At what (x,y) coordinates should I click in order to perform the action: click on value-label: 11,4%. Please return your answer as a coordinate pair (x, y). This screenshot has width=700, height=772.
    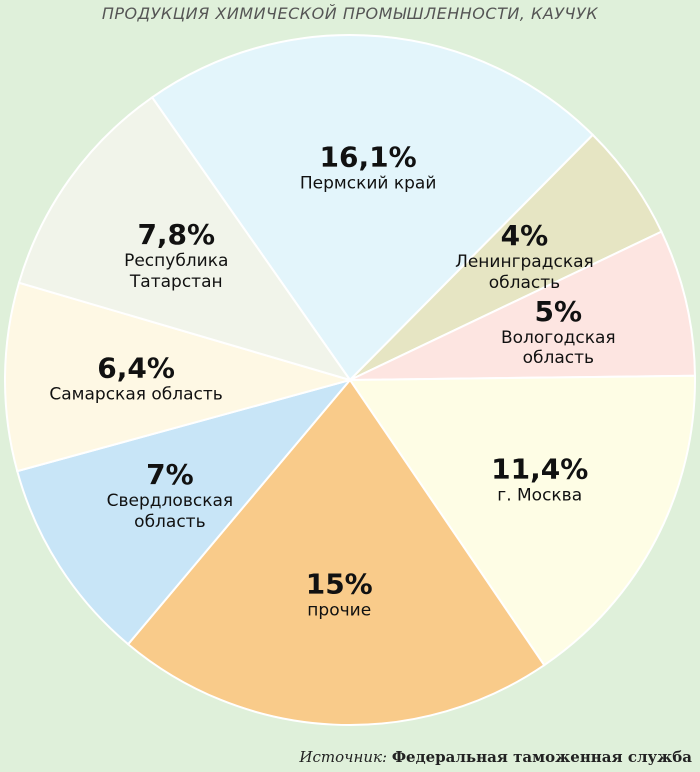
    Looking at the image, I should click on (540, 469).